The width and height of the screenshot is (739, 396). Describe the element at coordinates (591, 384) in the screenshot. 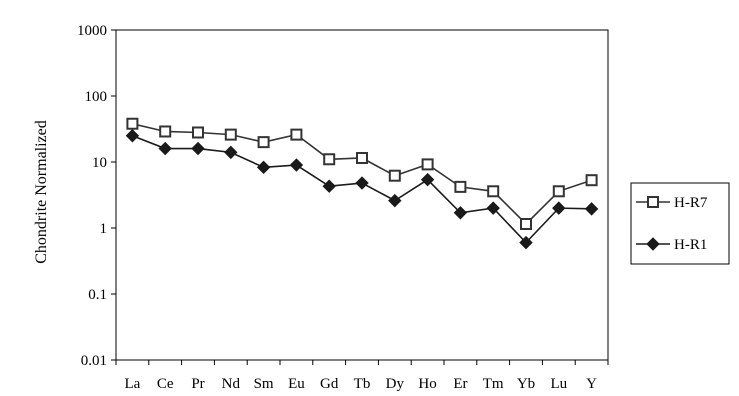

I see `x-tick-label: Y` at that location.